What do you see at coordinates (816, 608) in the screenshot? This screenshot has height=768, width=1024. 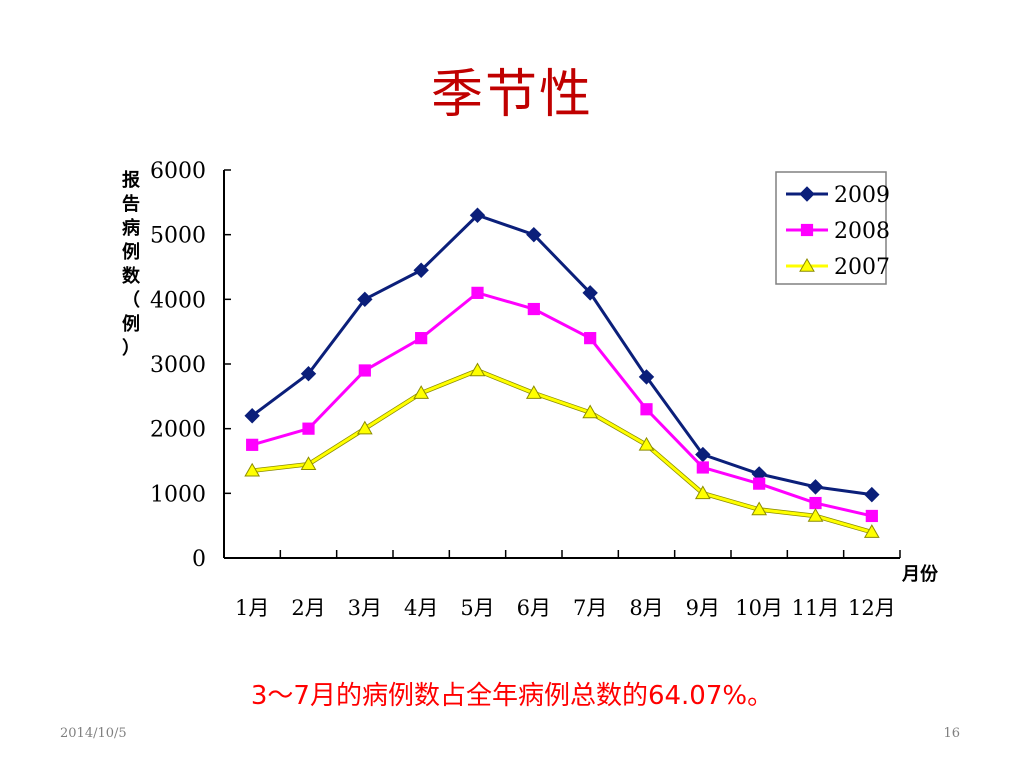 I see `x-tick-label: 11月` at bounding box center [816, 608].